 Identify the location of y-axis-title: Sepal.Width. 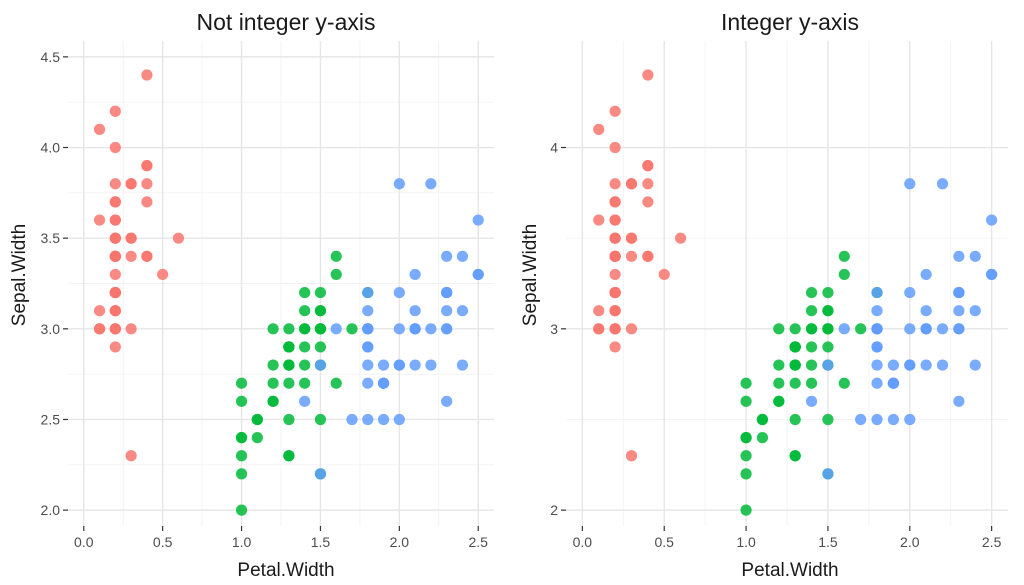
(19, 275).